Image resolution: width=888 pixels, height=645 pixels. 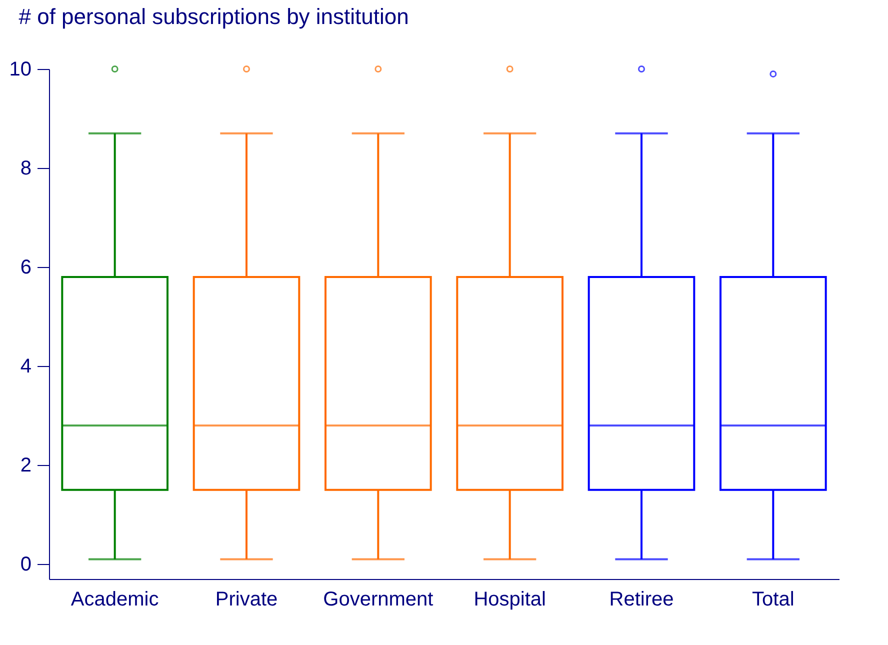 What do you see at coordinates (26, 367) in the screenshot?
I see `y-tick-label: 4` at bounding box center [26, 367].